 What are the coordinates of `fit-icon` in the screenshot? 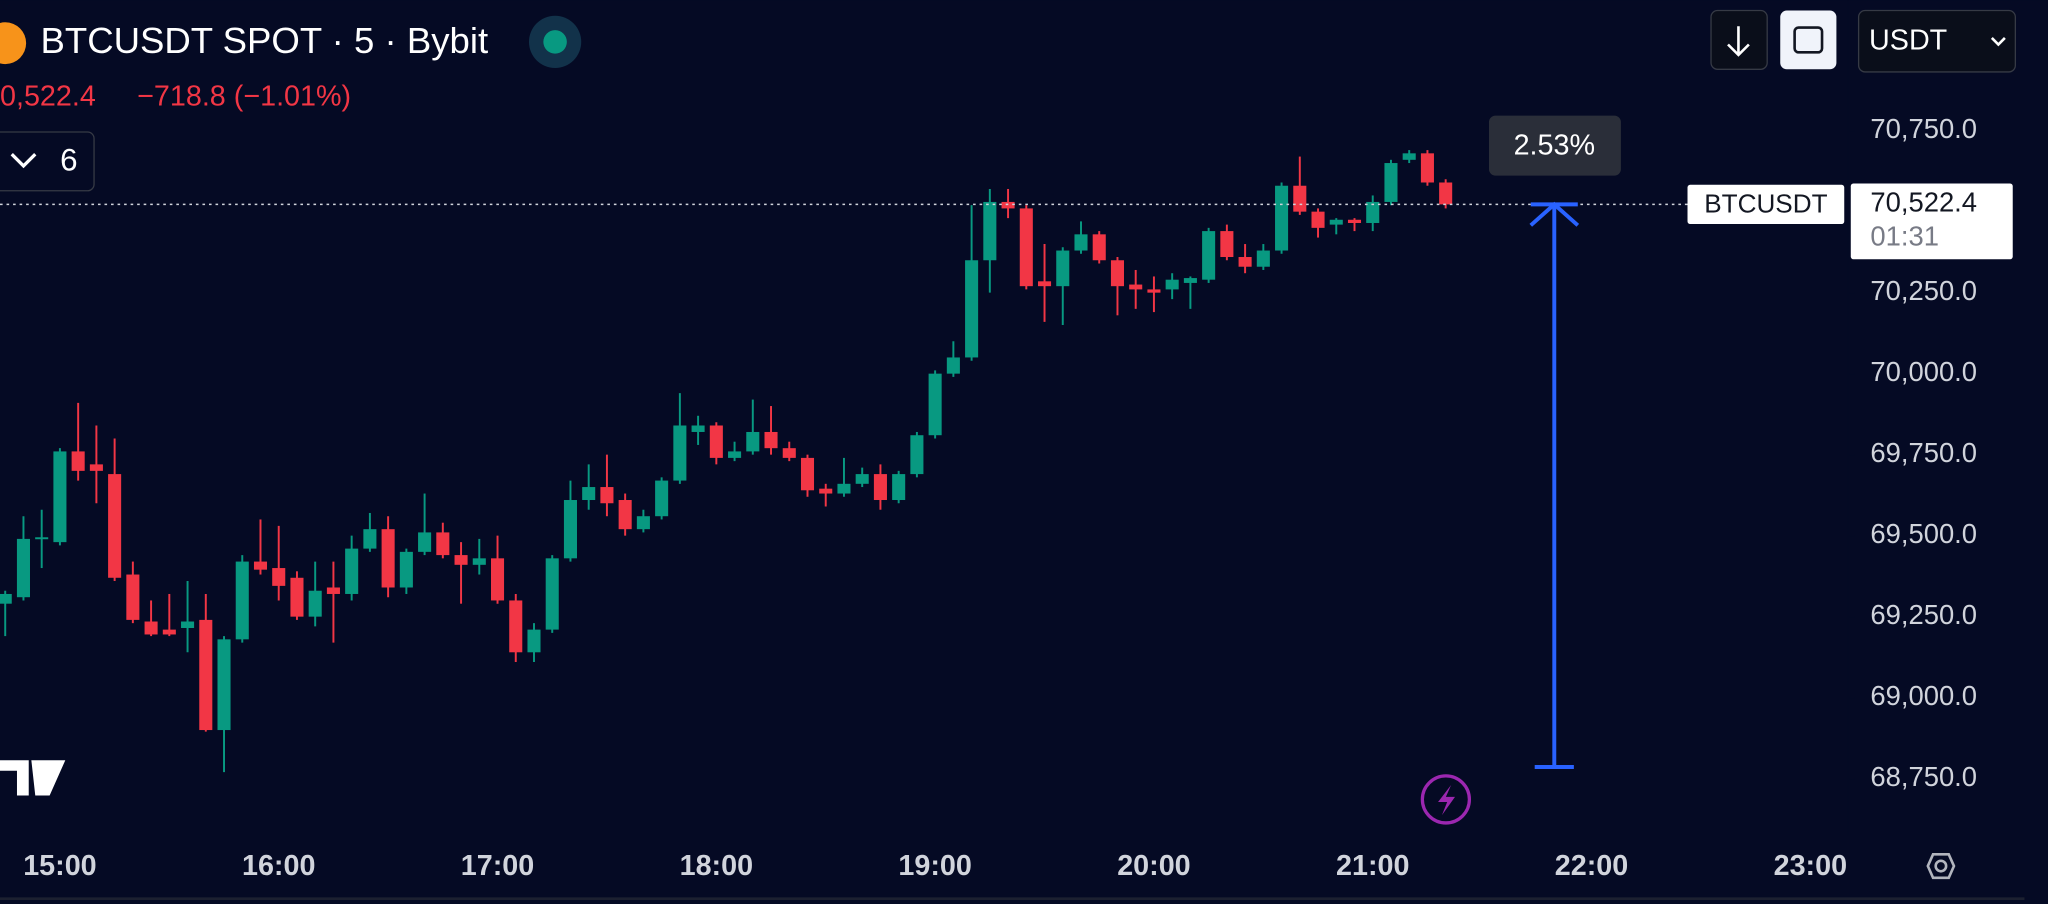 It's located at (1808, 40).